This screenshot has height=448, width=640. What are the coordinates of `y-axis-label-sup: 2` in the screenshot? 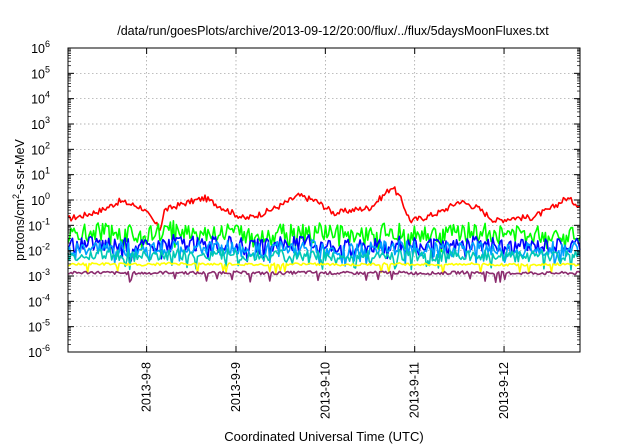 It's located at (16, 196).